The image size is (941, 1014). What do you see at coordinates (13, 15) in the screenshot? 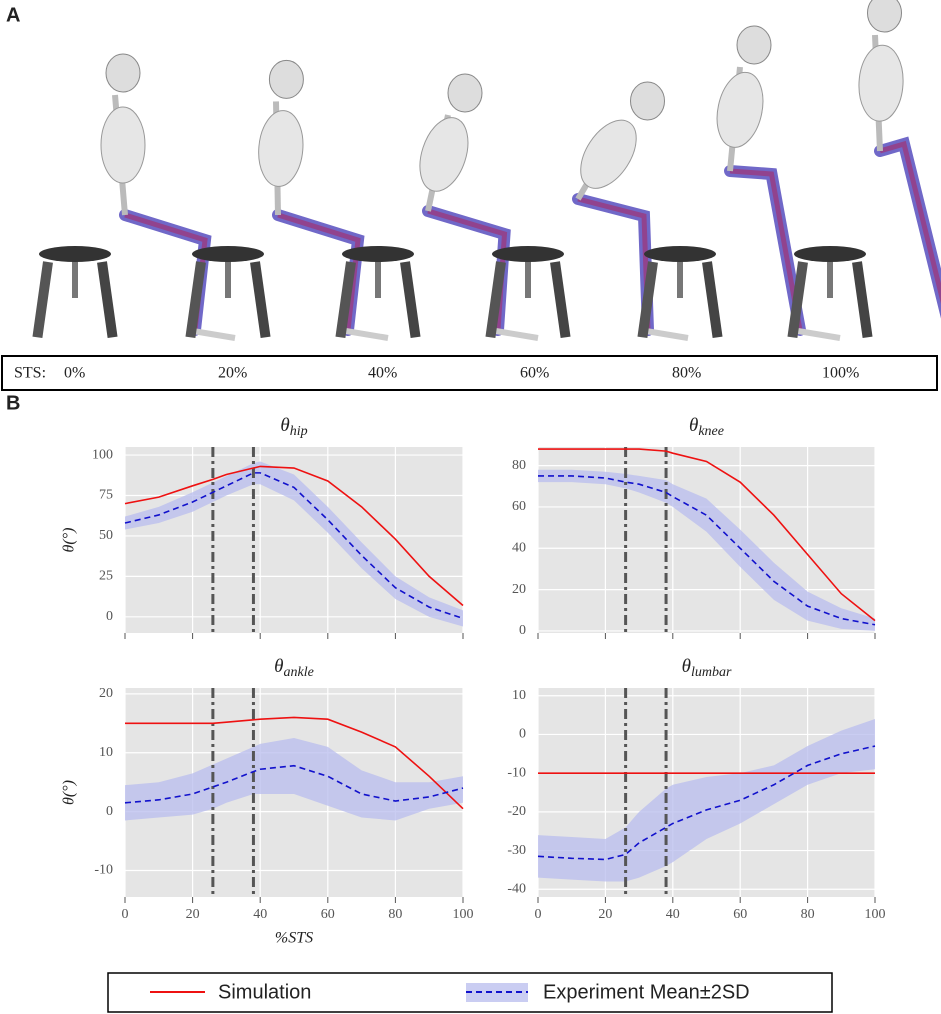
I see `panel-label: A` at bounding box center [13, 15].